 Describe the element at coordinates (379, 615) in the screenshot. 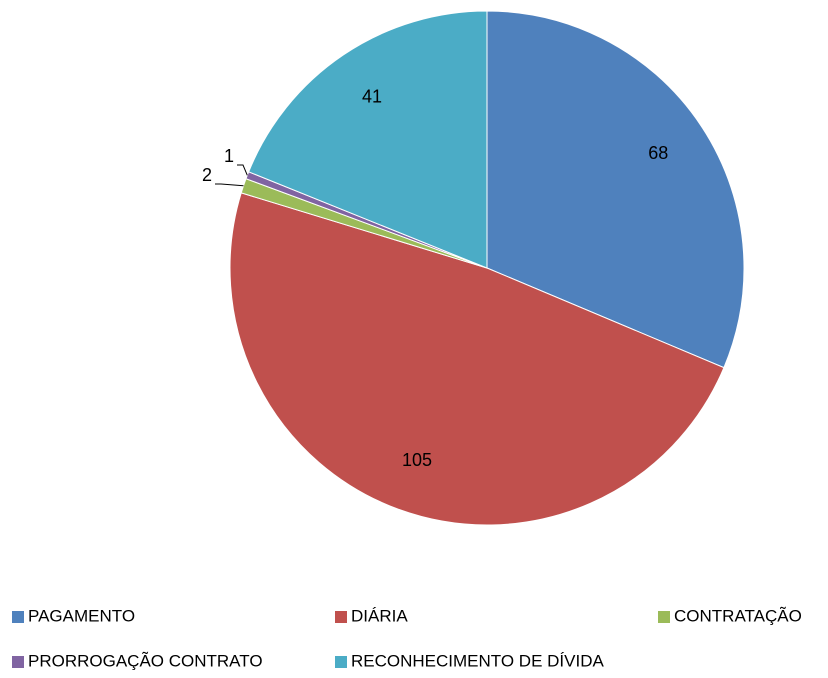

I see `legend-label: DIÁRIA` at that location.